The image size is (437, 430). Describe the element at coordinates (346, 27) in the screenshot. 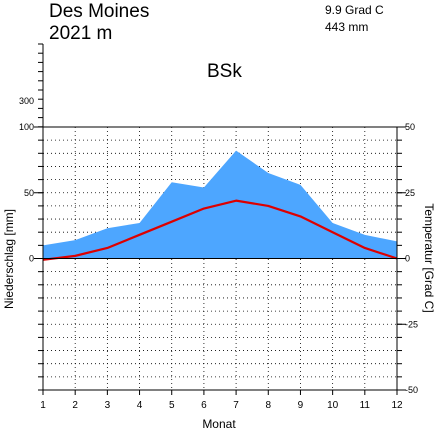

I see `annual-precipitation: 443 mm` at that location.